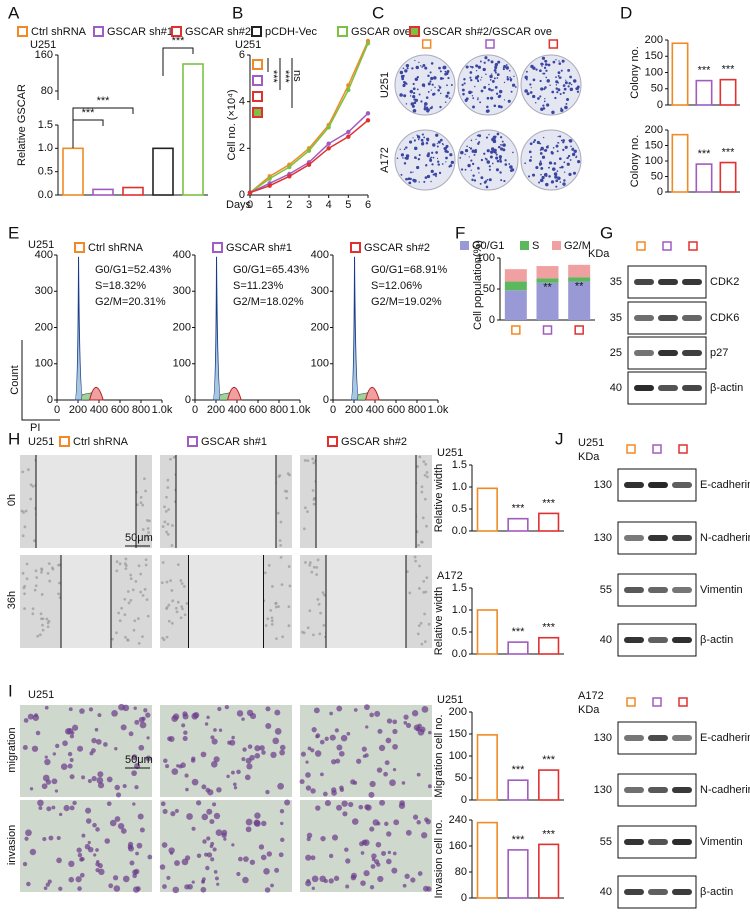 The width and height of the screenshot is (750, 916). What do you see at coordinates (459, 531) in the screenshot?
I see `y-tick-label: 0.0` at bounding box center [459, 531].